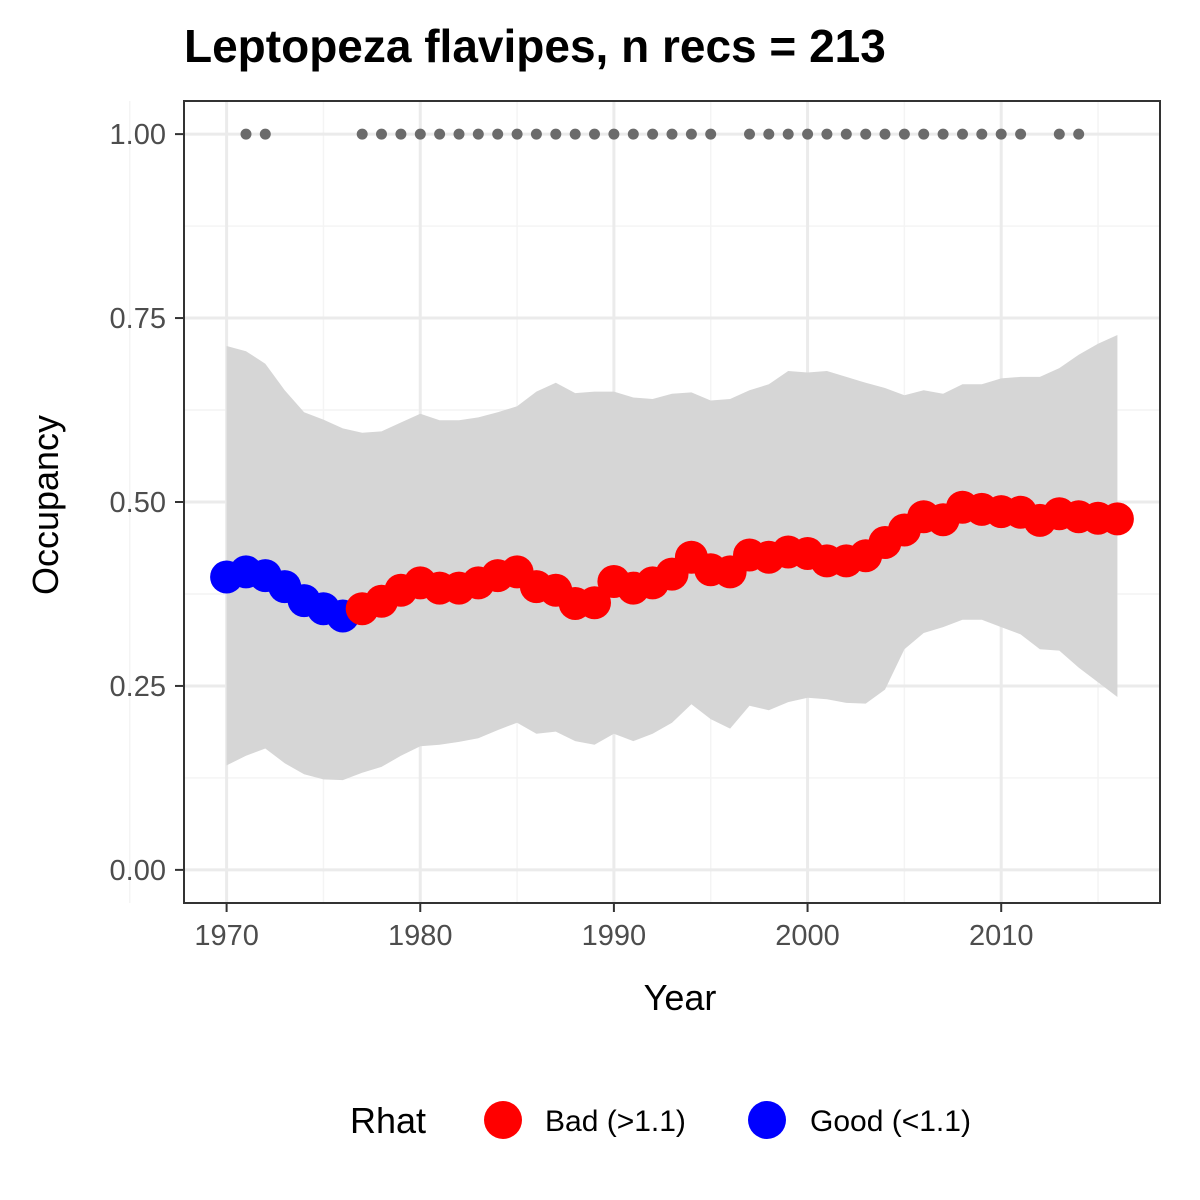 The height and width of the screenshot is (1200, 1200). I want to click on legend: Rhat Bad (>1.1) Good (<1.1), so click(660, 1120).